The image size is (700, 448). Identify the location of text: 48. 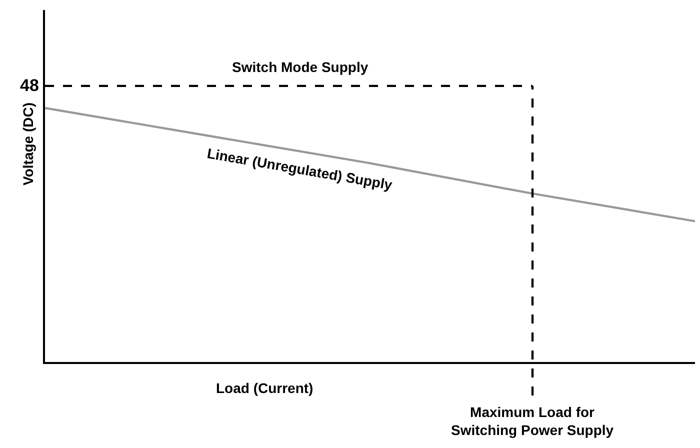
(29, 85).